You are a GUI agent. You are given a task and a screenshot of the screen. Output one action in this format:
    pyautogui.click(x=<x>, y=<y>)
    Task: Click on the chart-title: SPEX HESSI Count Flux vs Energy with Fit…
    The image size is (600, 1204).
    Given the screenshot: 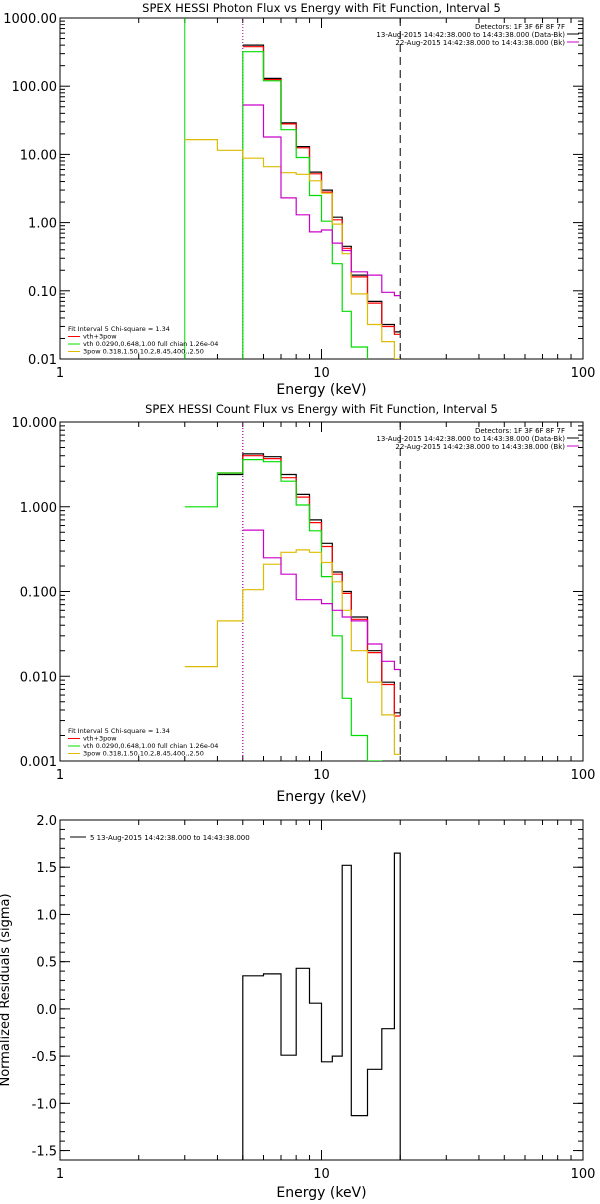 What is the action you would take?
    pyautogui.click(x=321, y=409)
    